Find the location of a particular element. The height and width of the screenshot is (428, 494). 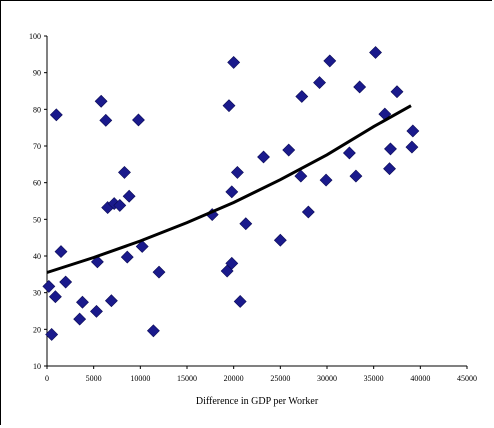

y-tick-label: 30 is located at coordinates (37, 293).